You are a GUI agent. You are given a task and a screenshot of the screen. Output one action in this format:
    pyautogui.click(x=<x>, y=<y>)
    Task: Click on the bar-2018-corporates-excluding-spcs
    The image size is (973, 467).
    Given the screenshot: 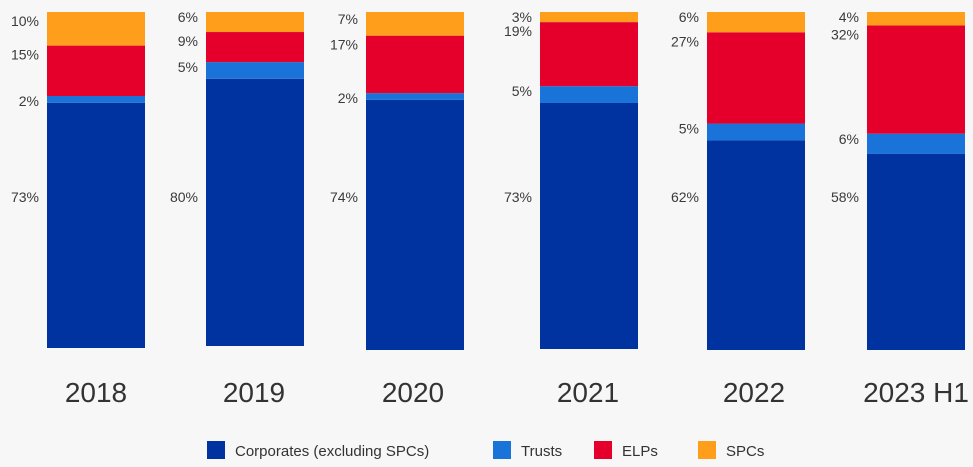 What is the action you would take?
    pyautogui.click(x=96, y=225)
    